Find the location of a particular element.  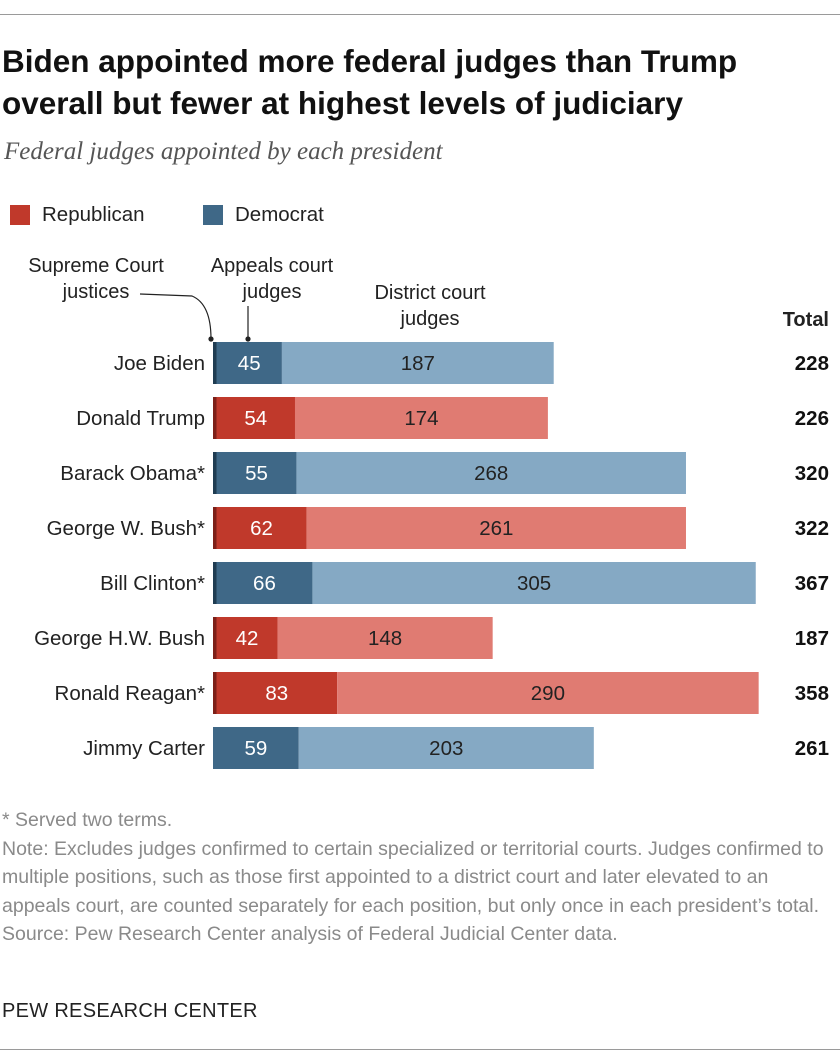

value-label-appeals: 59 is located at coordinates (255, 748).